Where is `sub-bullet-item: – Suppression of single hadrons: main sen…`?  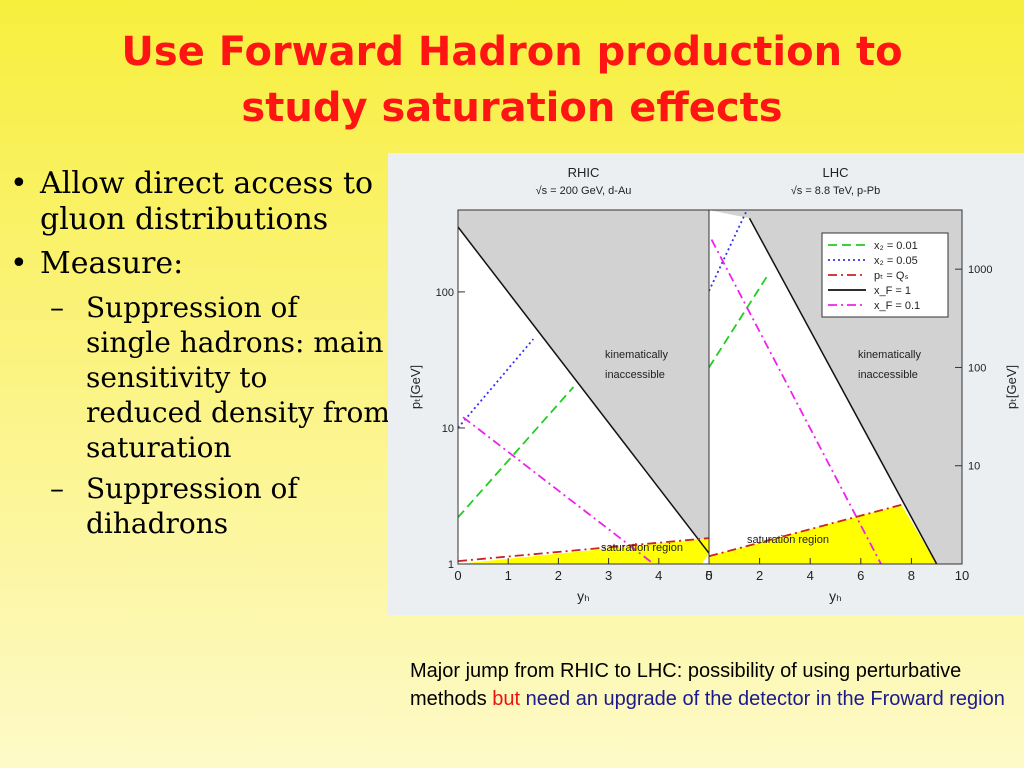
sub-bullet-item: – Suppression of single hadrons: main sen… is located at coordinates (200, 377).